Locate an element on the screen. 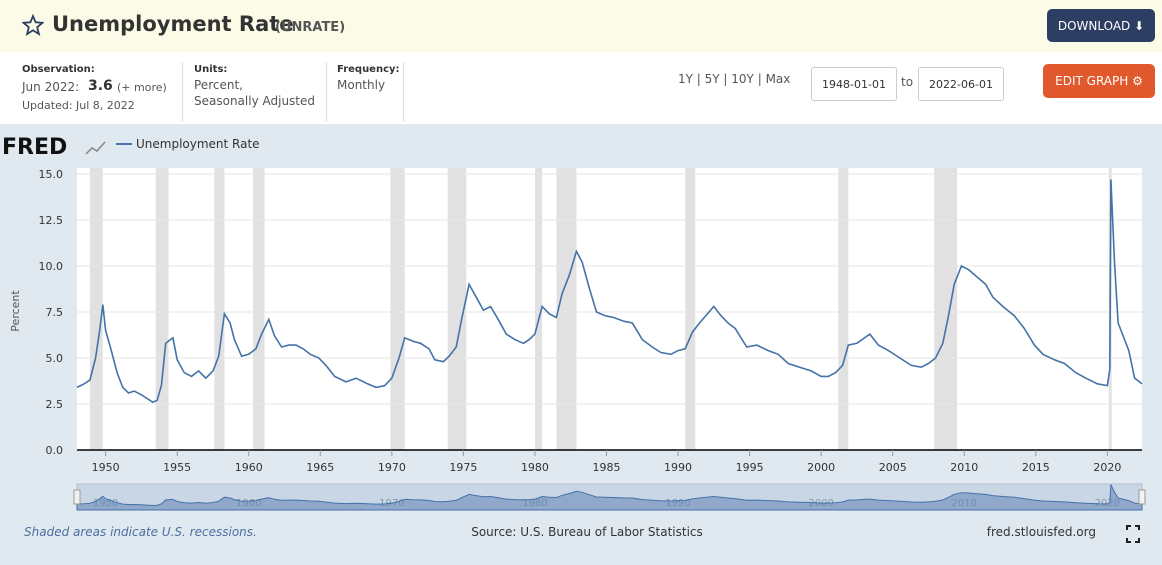 The image size is (1162, 565). end-text: 2022-06-01 is located at coordinates (961, 84).